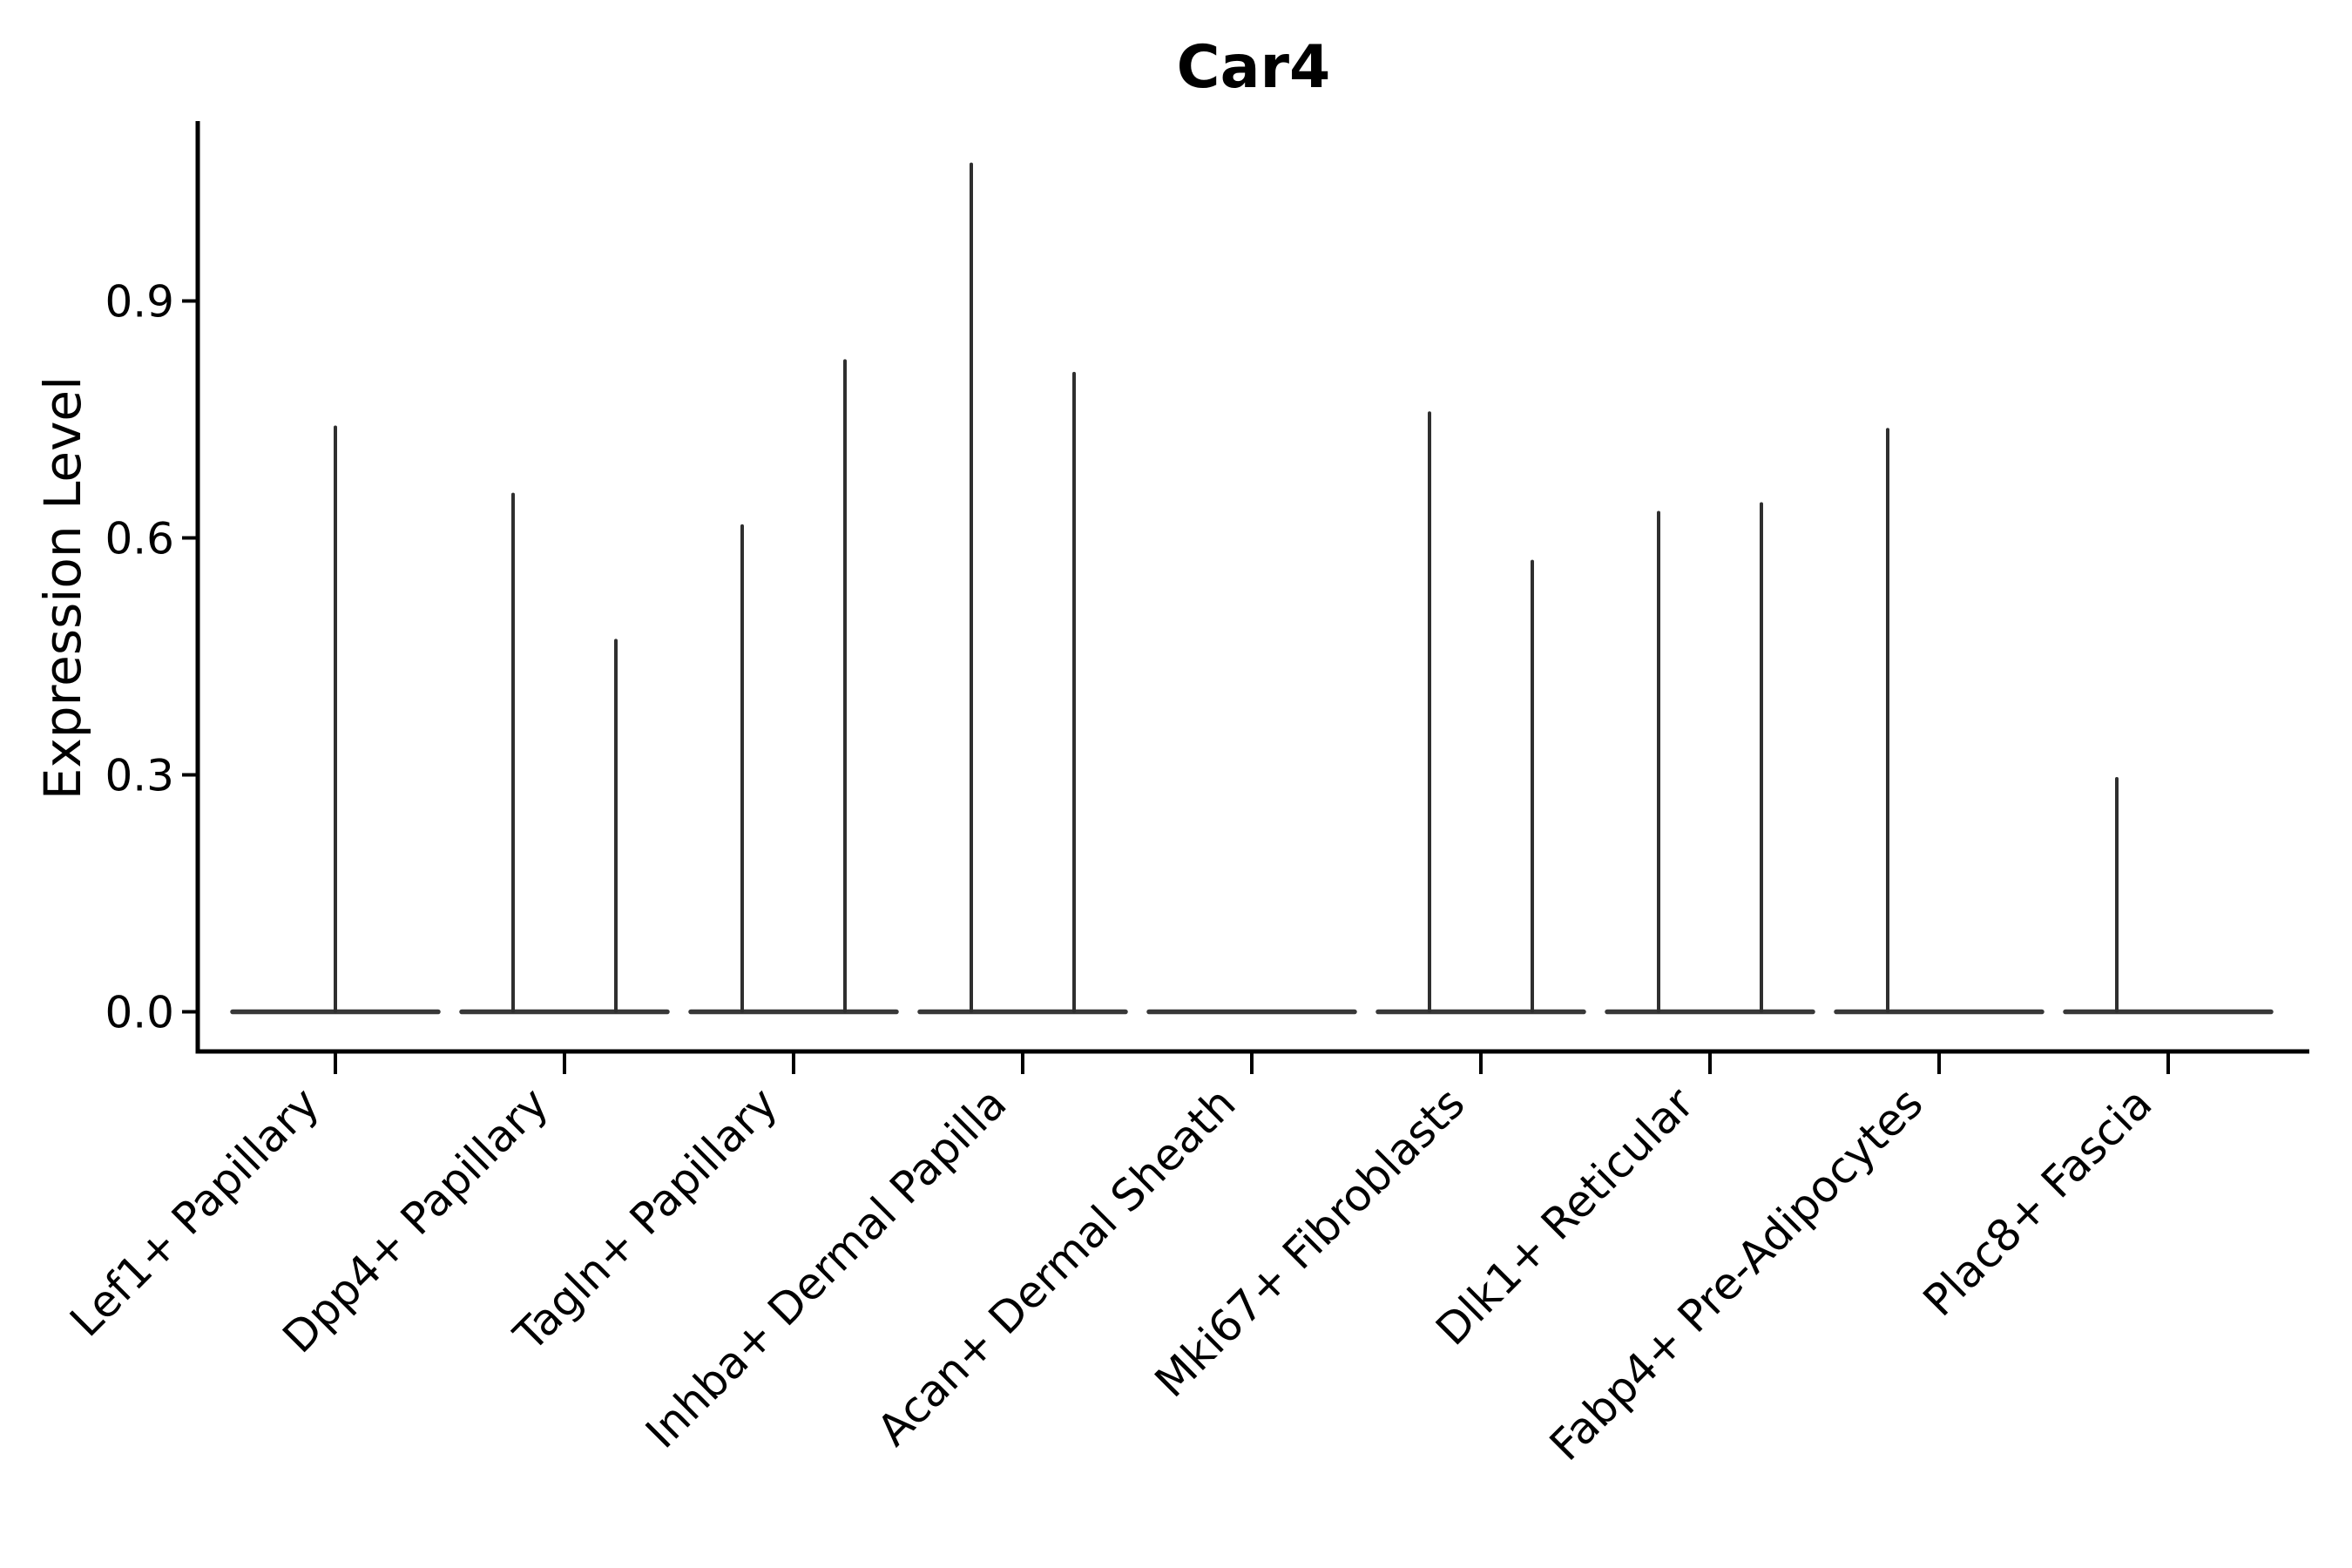 The image size is (2352, 1568). Describe the element at coordinates (62, 588) in the screenshot. I see `y-axis-label: Expression Level` at that location.